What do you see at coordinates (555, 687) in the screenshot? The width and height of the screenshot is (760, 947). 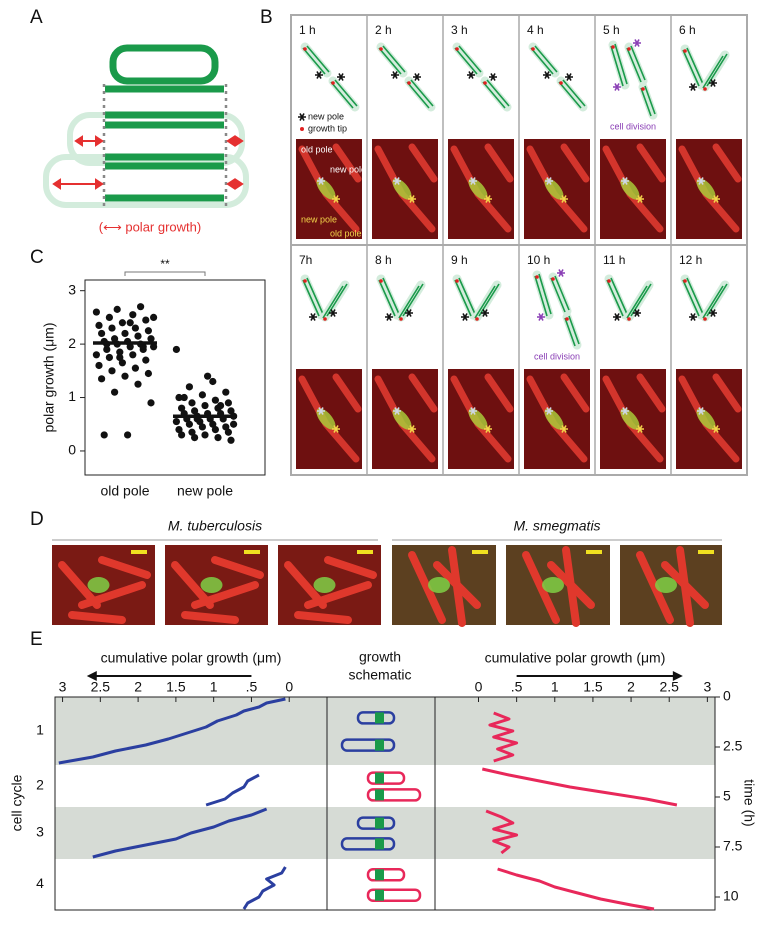 I see `x-tick-label: 1` at bounding box center [555, 687].